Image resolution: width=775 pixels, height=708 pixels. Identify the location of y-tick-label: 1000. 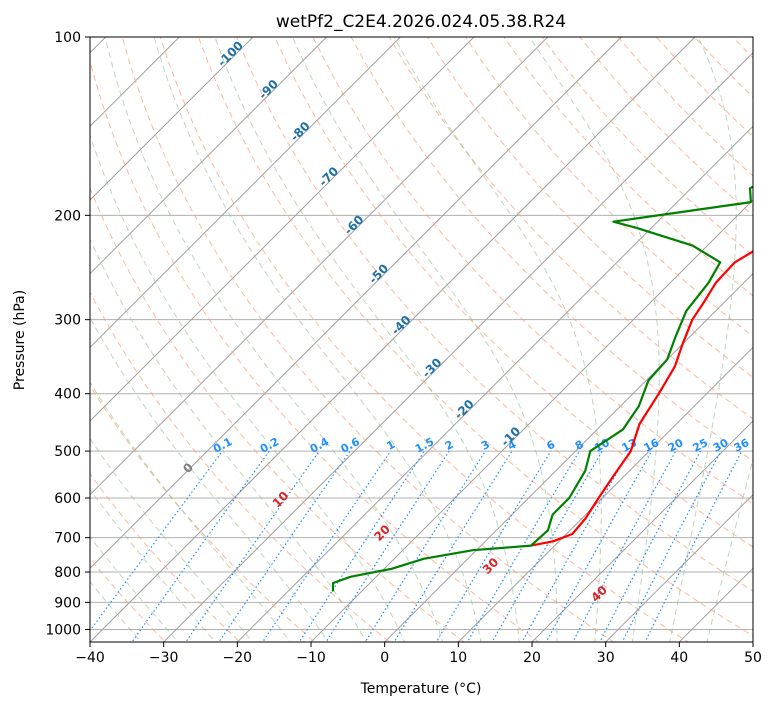
(63, 630).